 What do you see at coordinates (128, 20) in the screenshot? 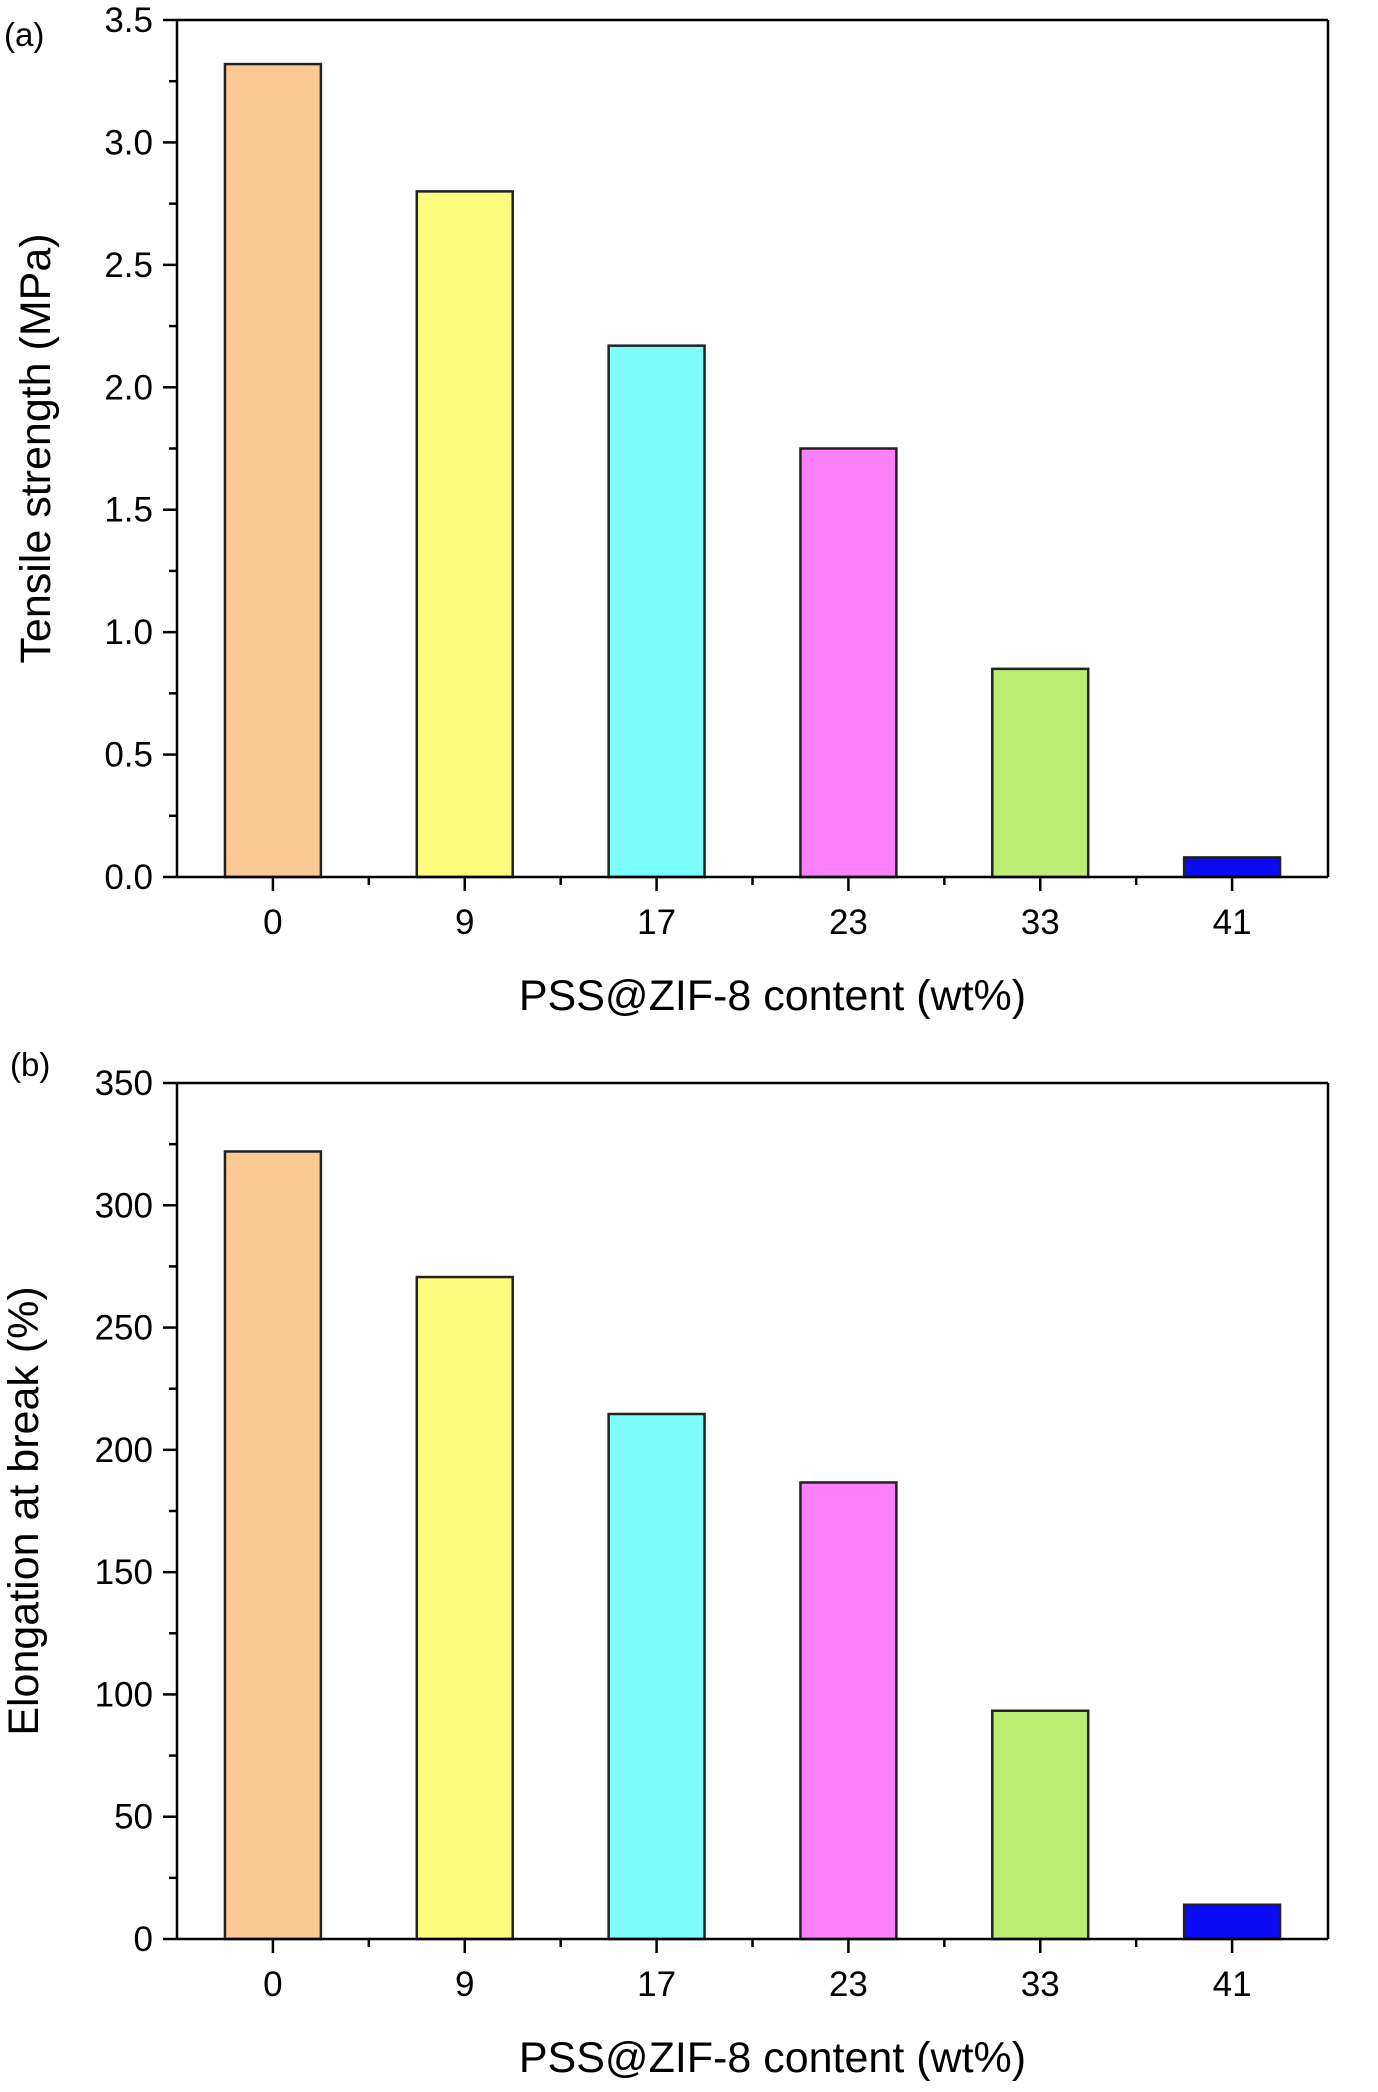
I see `y-tick-label: 3.5` at bounding box center [128, 20].